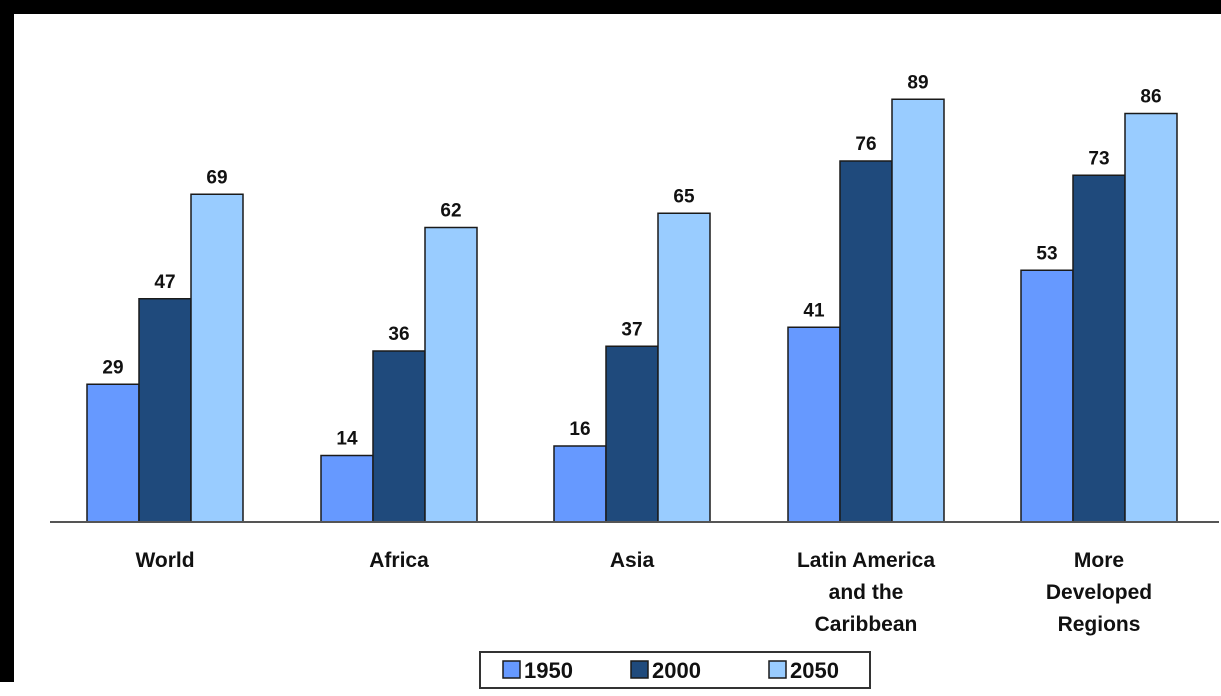 This screenshot has height=696, width=1221. Describe the element at coordinates (866, 624) in the screenshot. I see `category-label-3-line-2: Caribbean` at that location.